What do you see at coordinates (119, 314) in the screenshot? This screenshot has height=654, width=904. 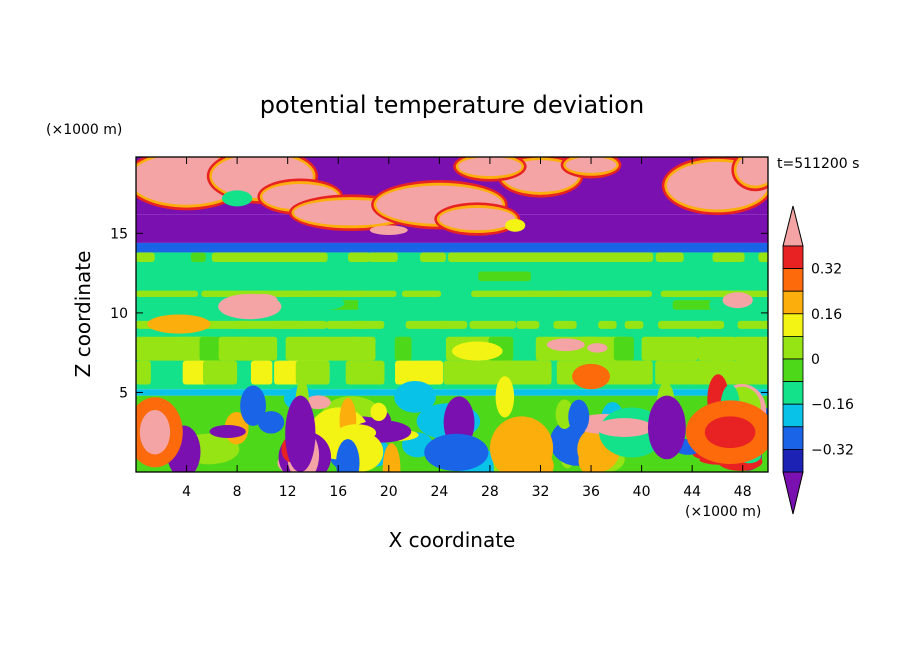 I see `y-tick-label: 10` at bounding box center [119, 314].